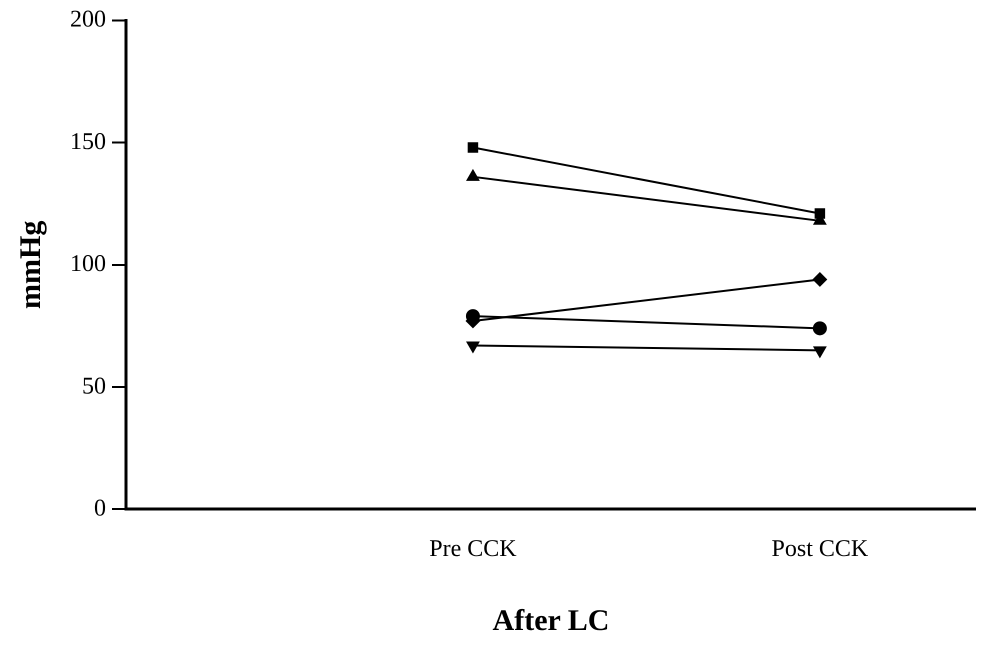  What do you see at coordinates (88, 19) in the screenshot?
I see `y-tick-label: 200` at bounding box center [88, 19].